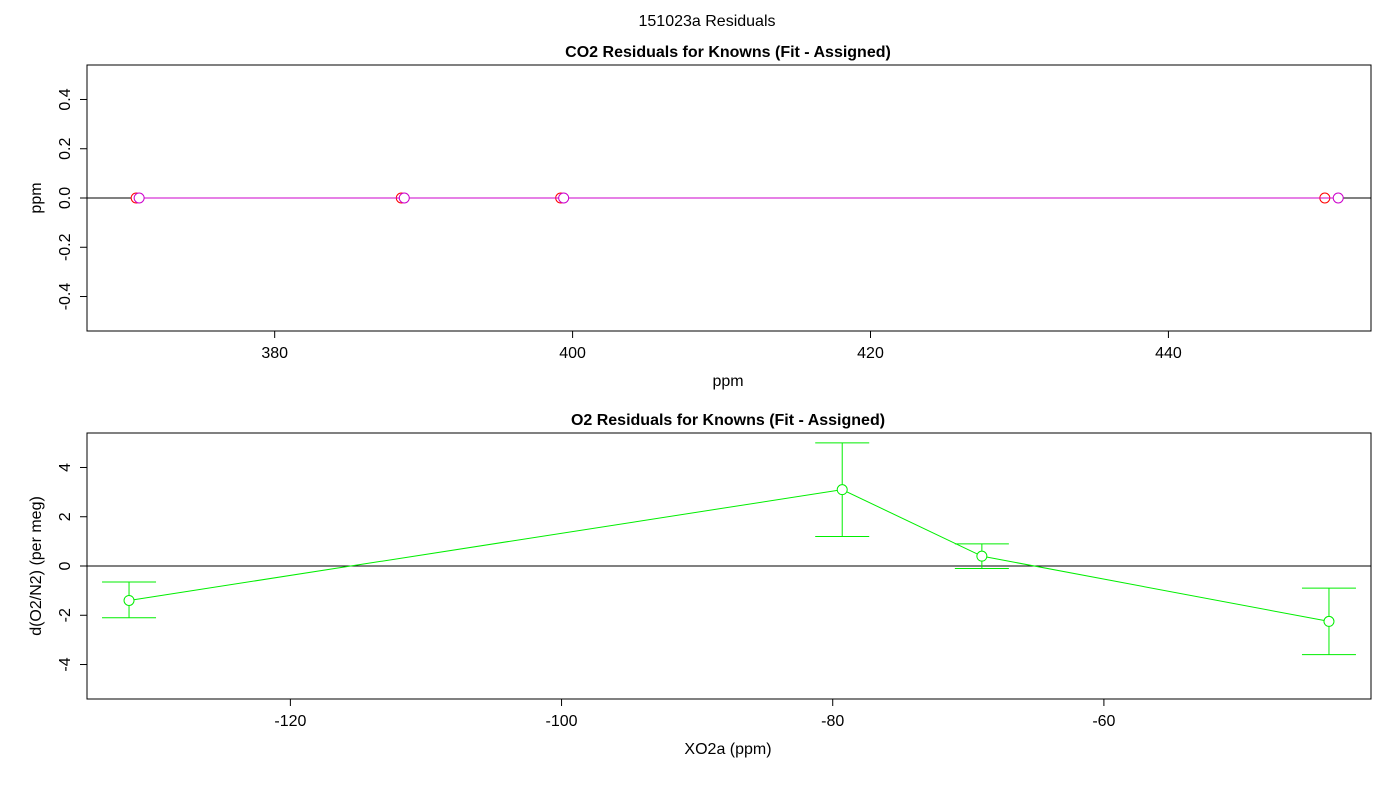 Image resolution: width=1400 pixels, height=800 pixels. I want to click on y-tick-label: 4, so click(65, 467).